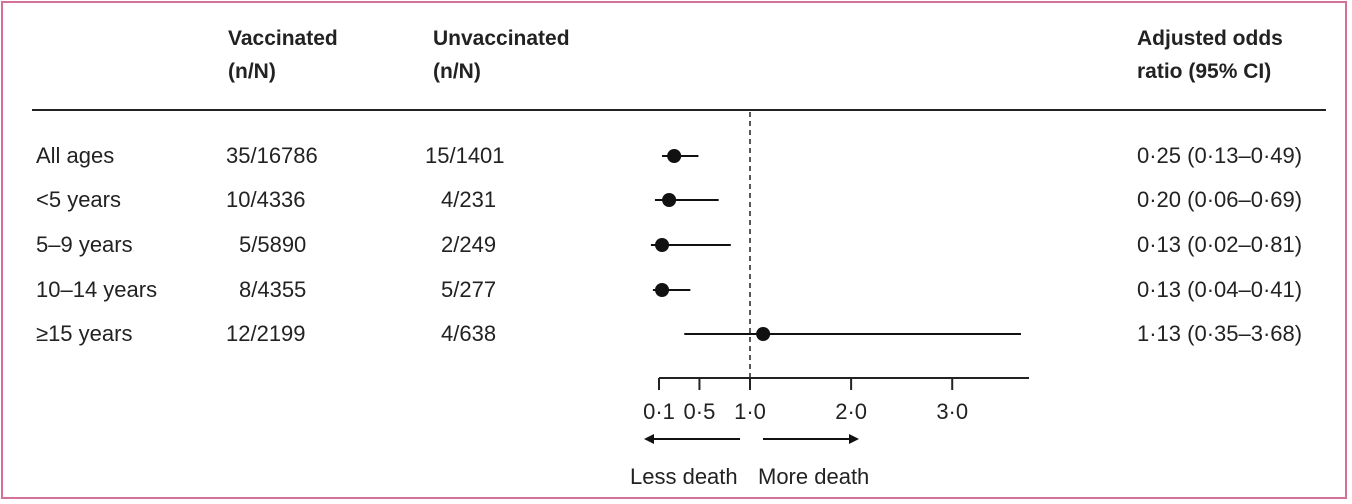  What do you see at coordinates (469, 289) in the screenshot?
I see `row-unvaccinated: 5/277` at bounding box center [469, 289].